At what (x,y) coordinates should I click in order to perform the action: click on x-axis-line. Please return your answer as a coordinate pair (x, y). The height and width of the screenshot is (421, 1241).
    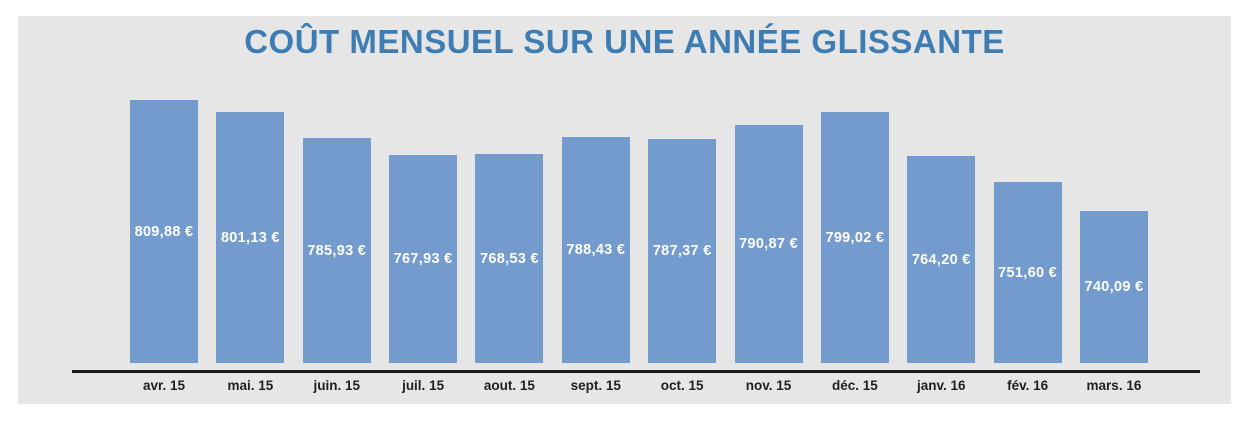
    Looking at the image, I should click on (636, 371).